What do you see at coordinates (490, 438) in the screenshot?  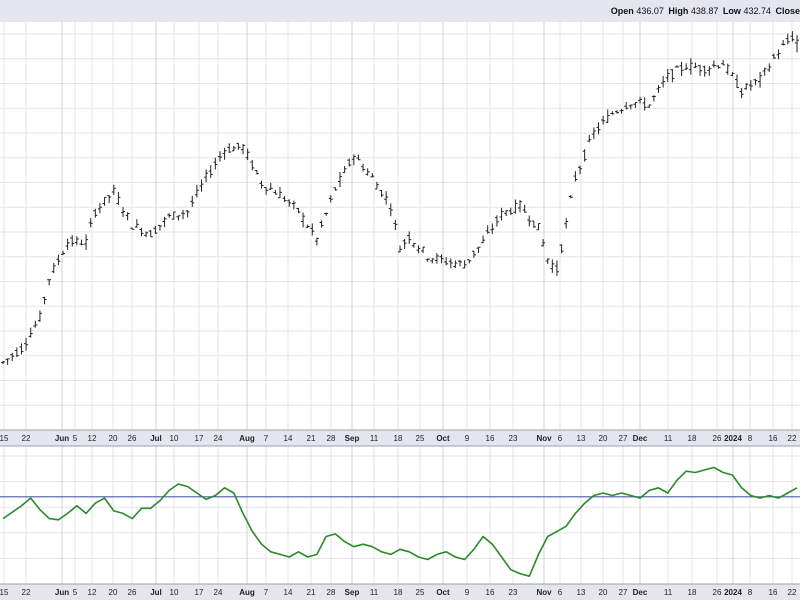 I see `price-x-tick-label: 16` at bounding box center [490, 438].